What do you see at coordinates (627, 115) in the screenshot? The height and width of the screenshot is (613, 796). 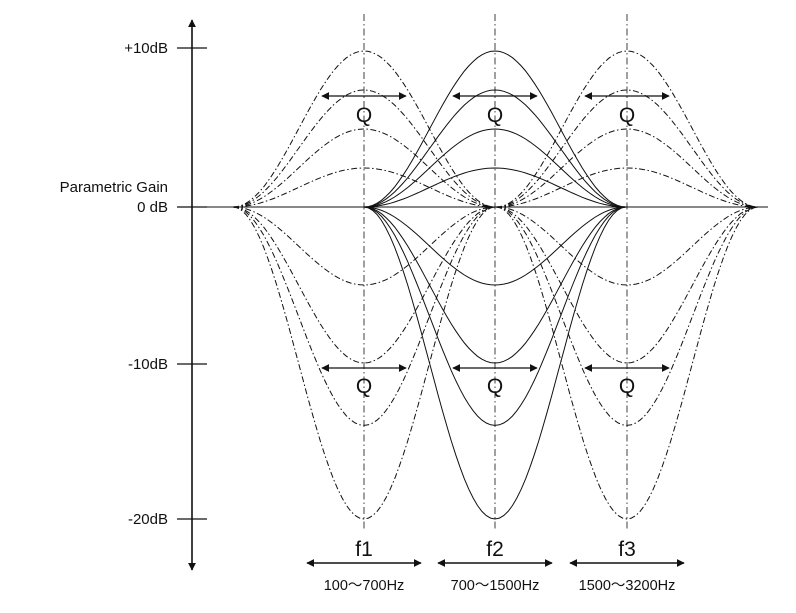 I see `f3-q-label-upper: Q` at bounding box center [627, 115].